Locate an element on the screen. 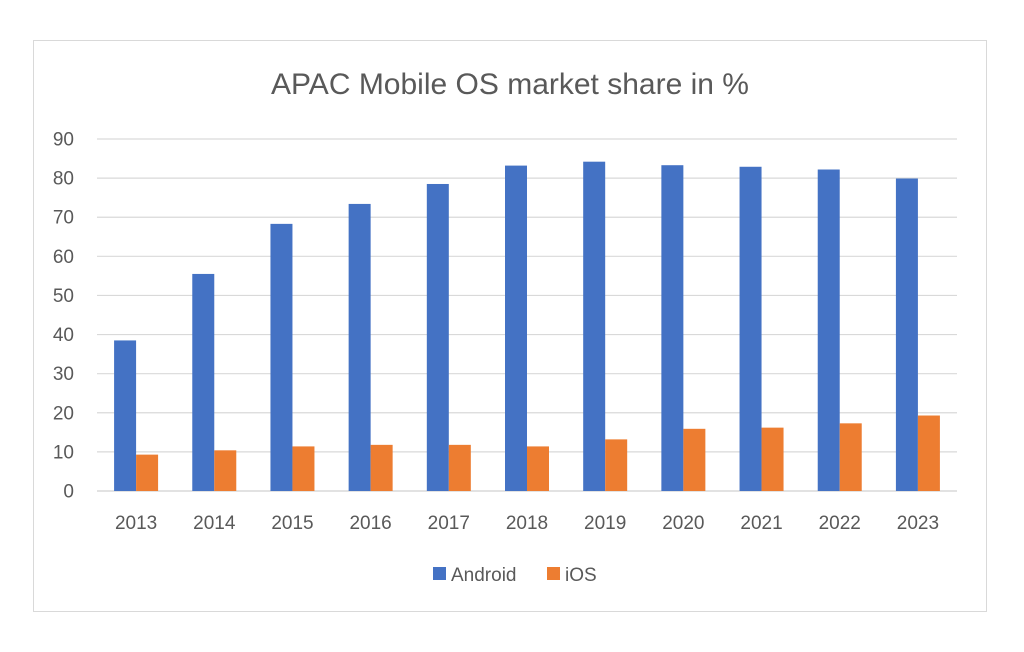 The image size is (1024, 652). legend-label: Android is located at coordinates (484, 575).